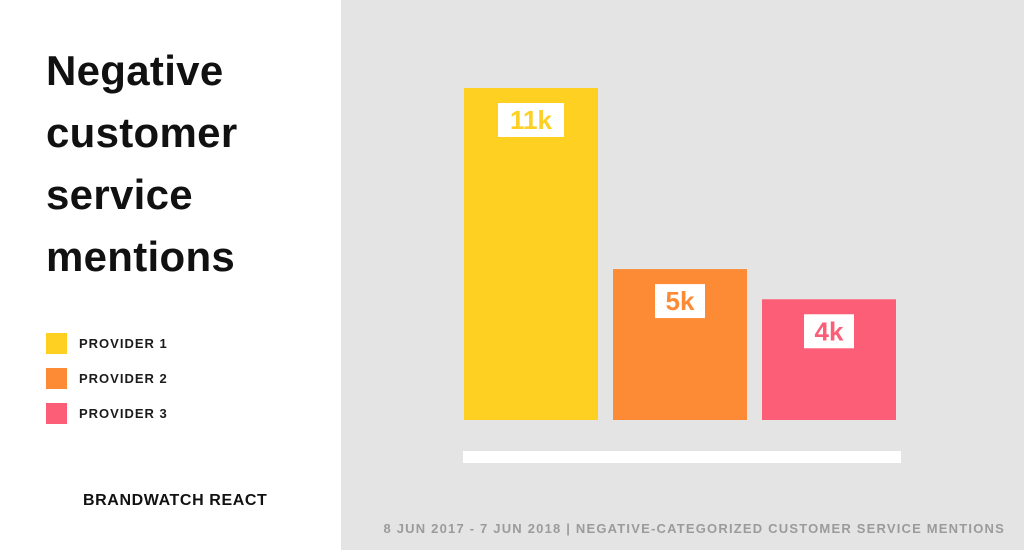  I want to click on data-label-provider-1: 11k, so click(531, 120).